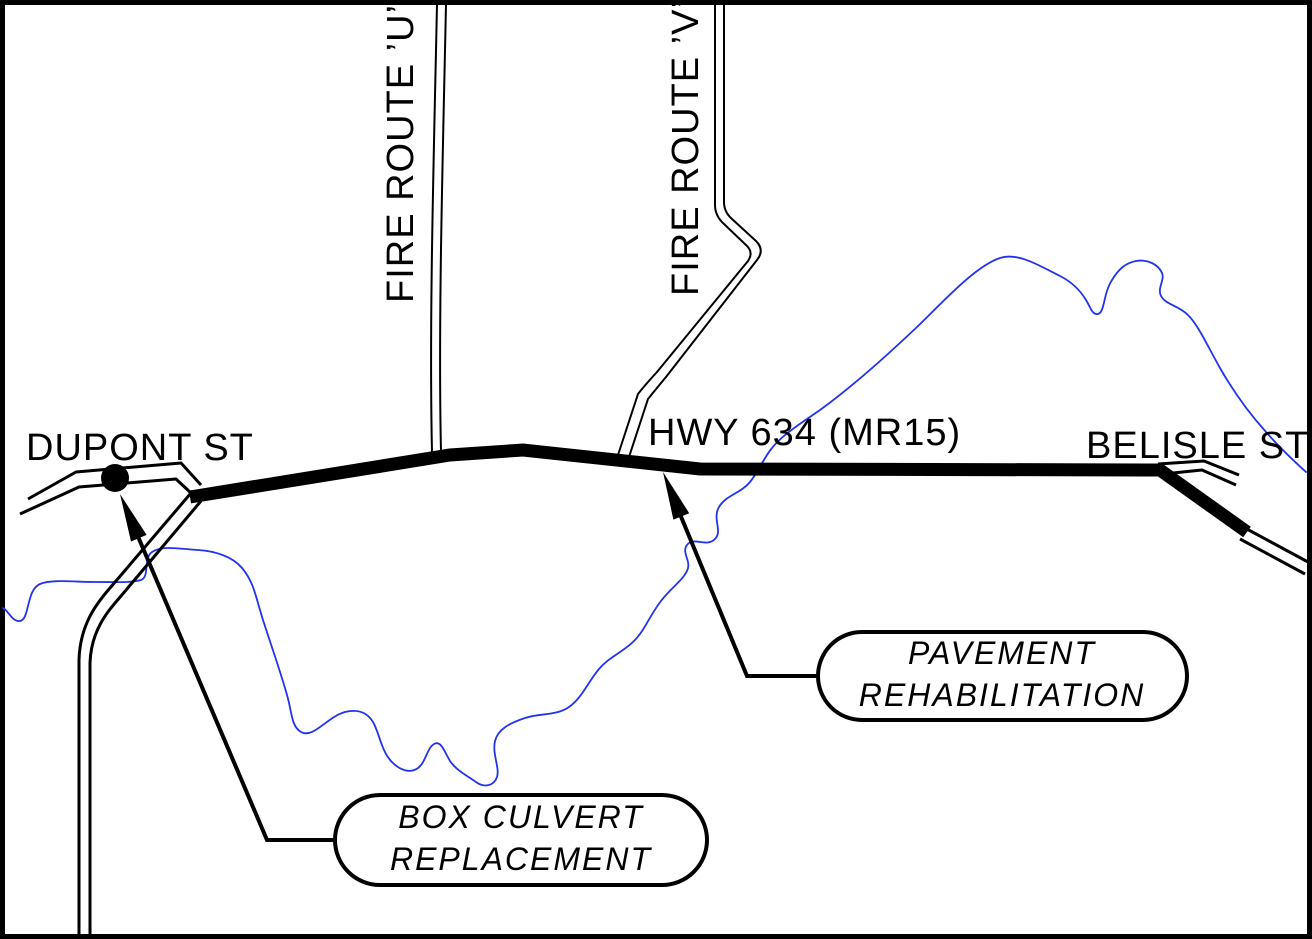 The width and height of the screenshot is (1312, 939). I want to click on box-culvert-callout-line2: REPLACEMENT, so click(521, 859).